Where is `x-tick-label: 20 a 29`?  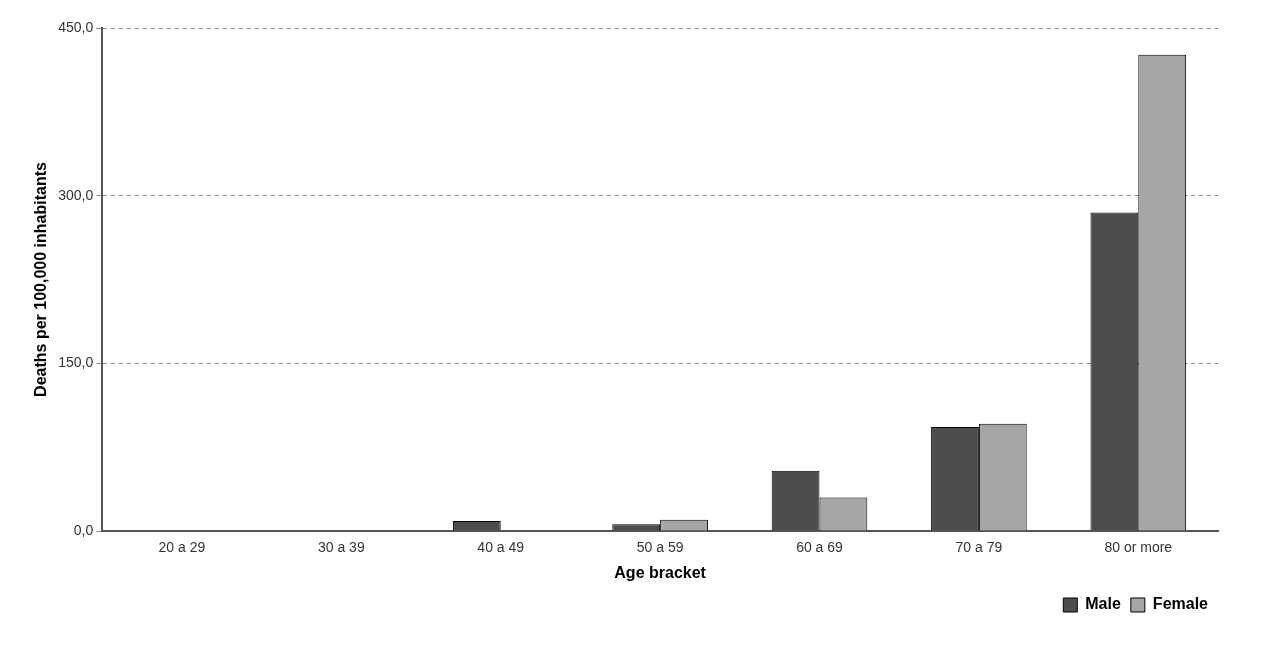 x-tick-label: 20 a 29 is located at coordinates (182, 547).